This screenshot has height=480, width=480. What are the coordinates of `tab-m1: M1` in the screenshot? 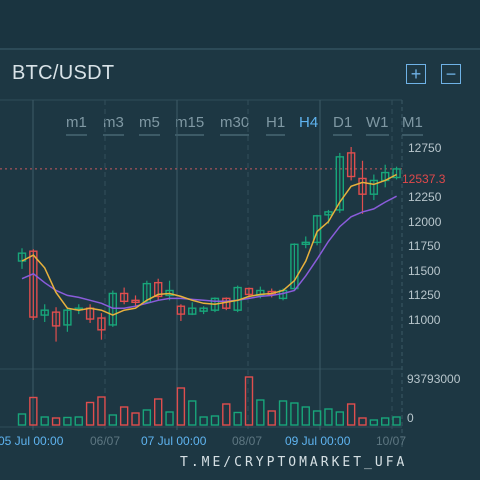 It's located at (412, 125).